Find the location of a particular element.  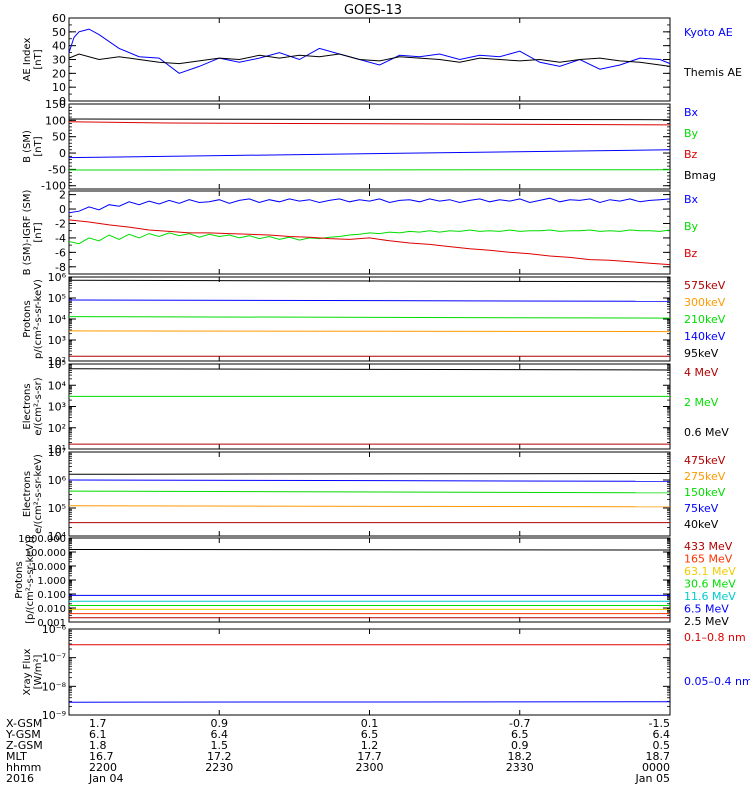

series-line-40kev is located at coordinates (369, 474).